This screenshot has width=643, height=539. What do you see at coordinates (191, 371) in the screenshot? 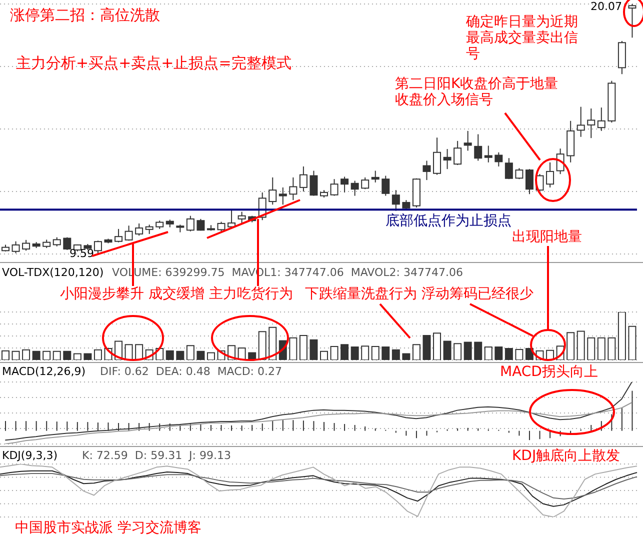
I see `chart-subtitle: DIF: 0.62 DEA: 0.48 MACD: 0.27` at bounding box center [191, 371].